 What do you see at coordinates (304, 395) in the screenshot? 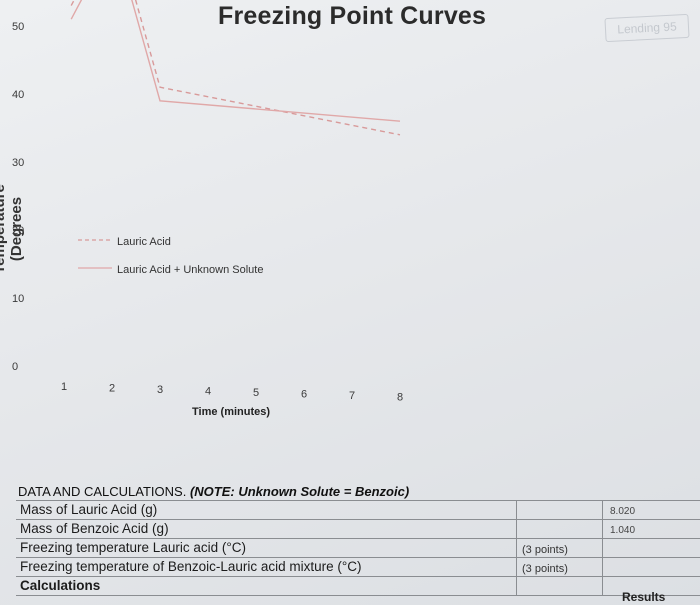
I see `x-tick-label: 6` at bounding box center [304, 395].